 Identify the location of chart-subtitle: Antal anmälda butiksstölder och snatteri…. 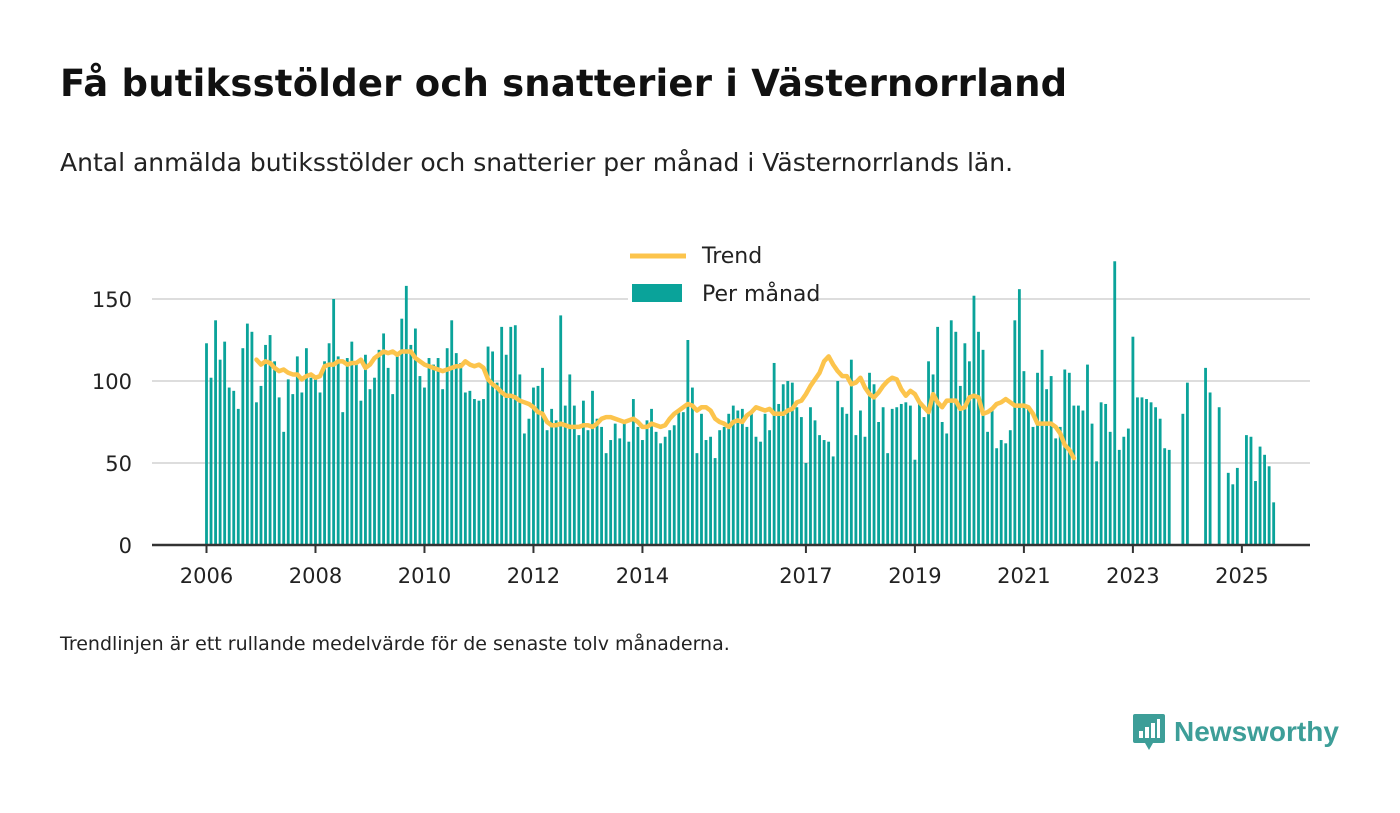
(537, 162).